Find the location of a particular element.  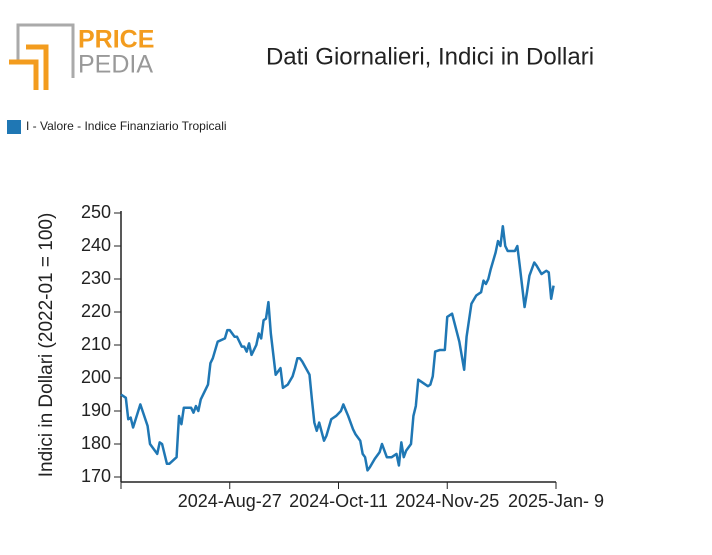

y-tick-label: 170 is located at coordinates (96, 476).